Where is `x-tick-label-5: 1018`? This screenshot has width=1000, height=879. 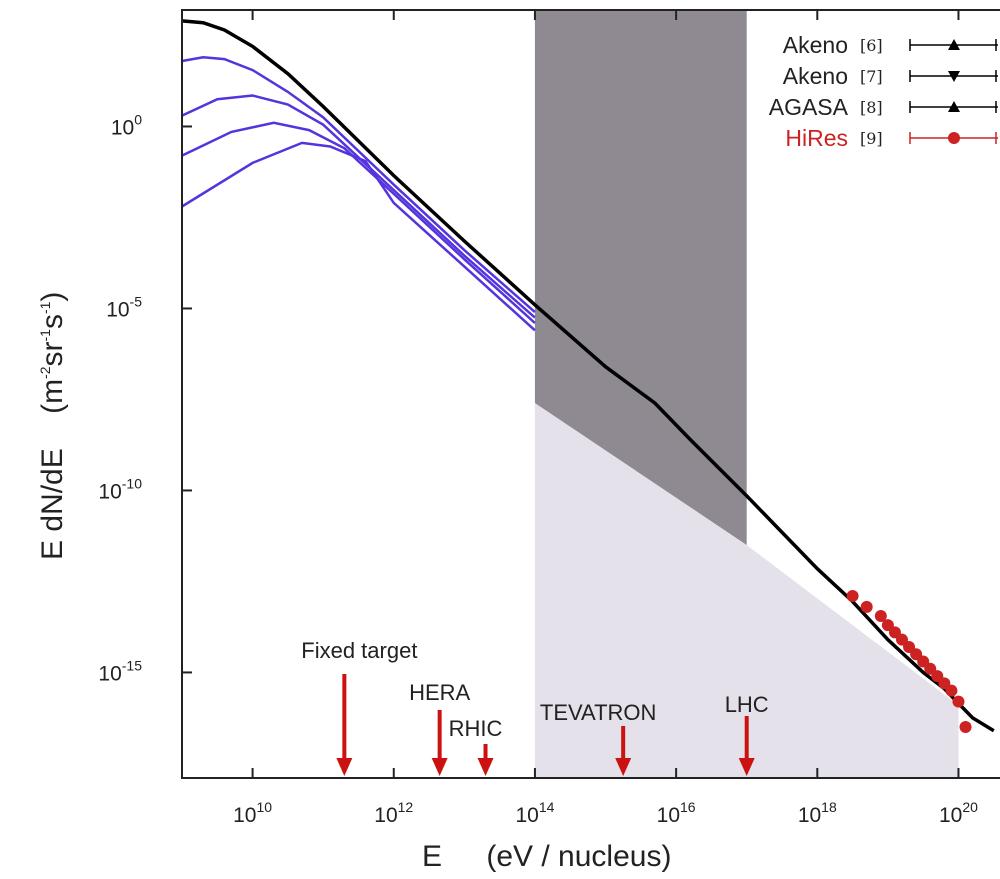 x-tick-label-5: 1018 is located at coordinates (817, 813).